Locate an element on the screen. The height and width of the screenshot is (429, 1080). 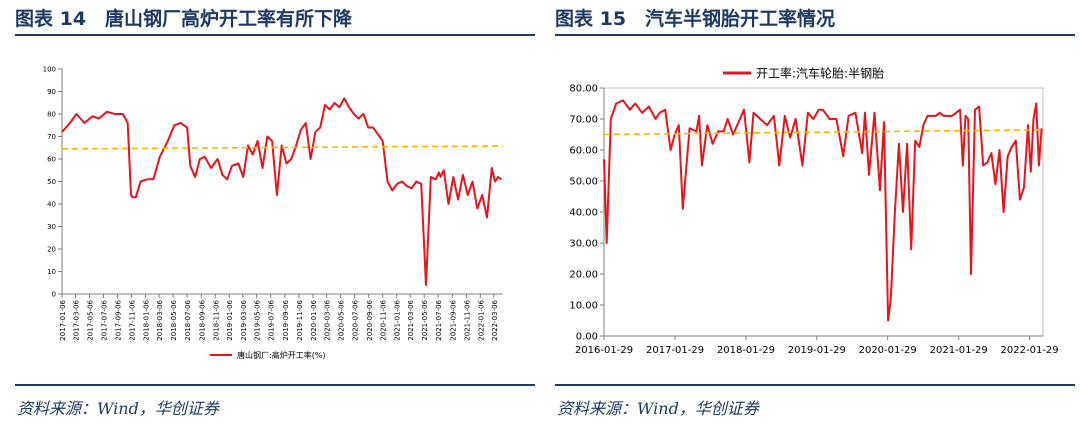
x-tick-label: 2020-01-06 is located at coordinates (314, 319).